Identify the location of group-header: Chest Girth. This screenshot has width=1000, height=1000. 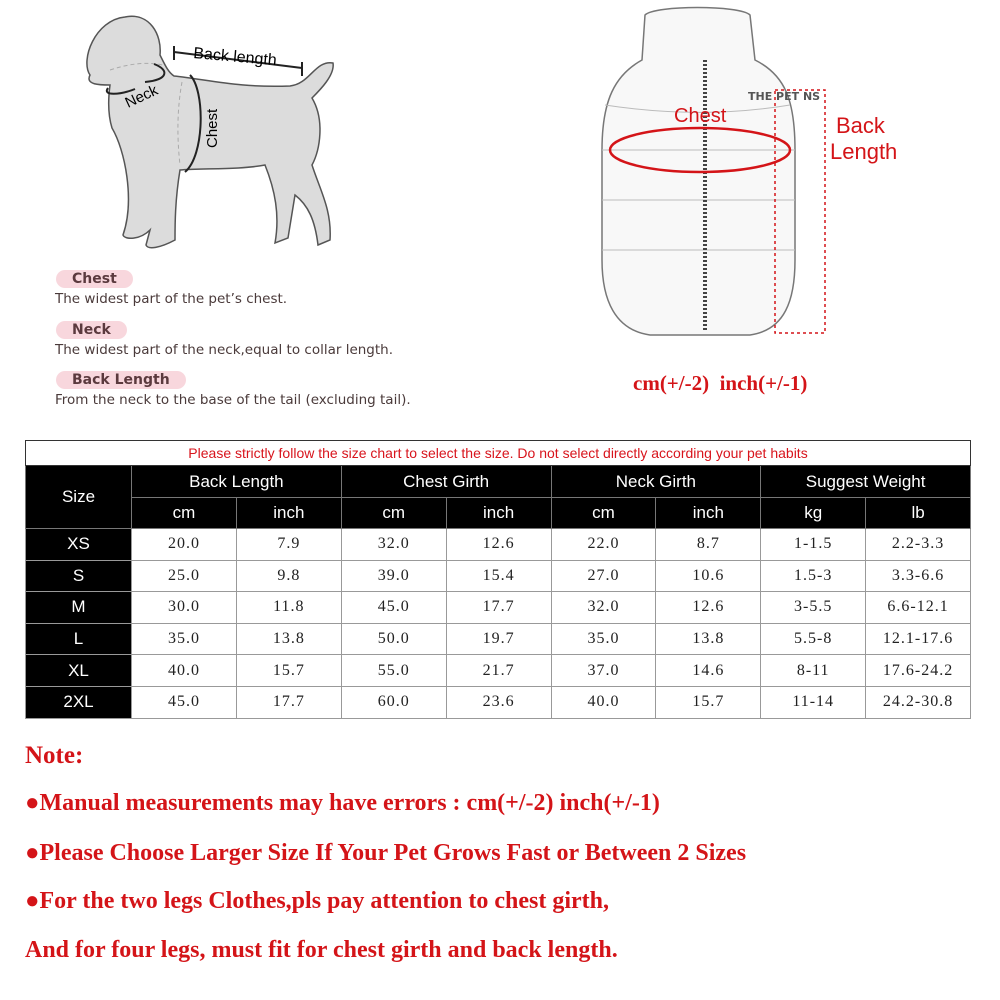
(446, 481).